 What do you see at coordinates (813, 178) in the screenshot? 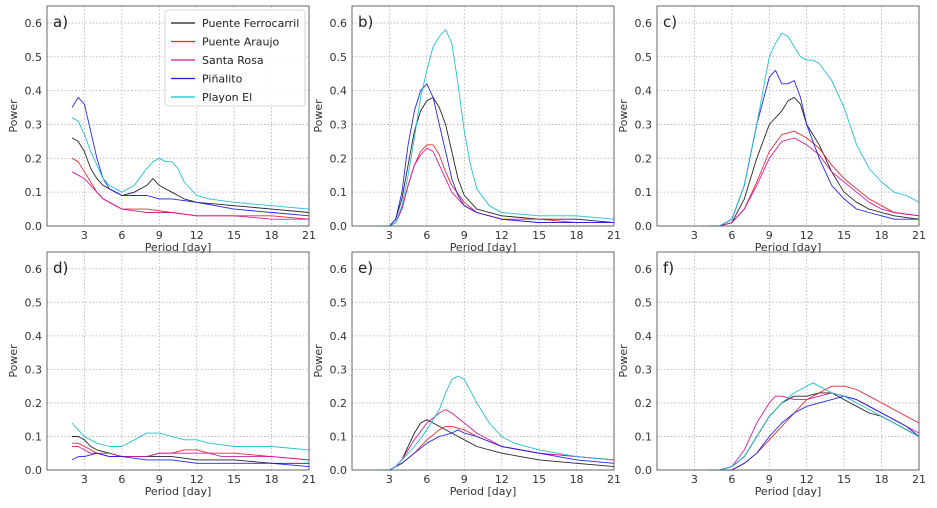
I see `series-line-puente-araujo` at bounding box center [813, 178].